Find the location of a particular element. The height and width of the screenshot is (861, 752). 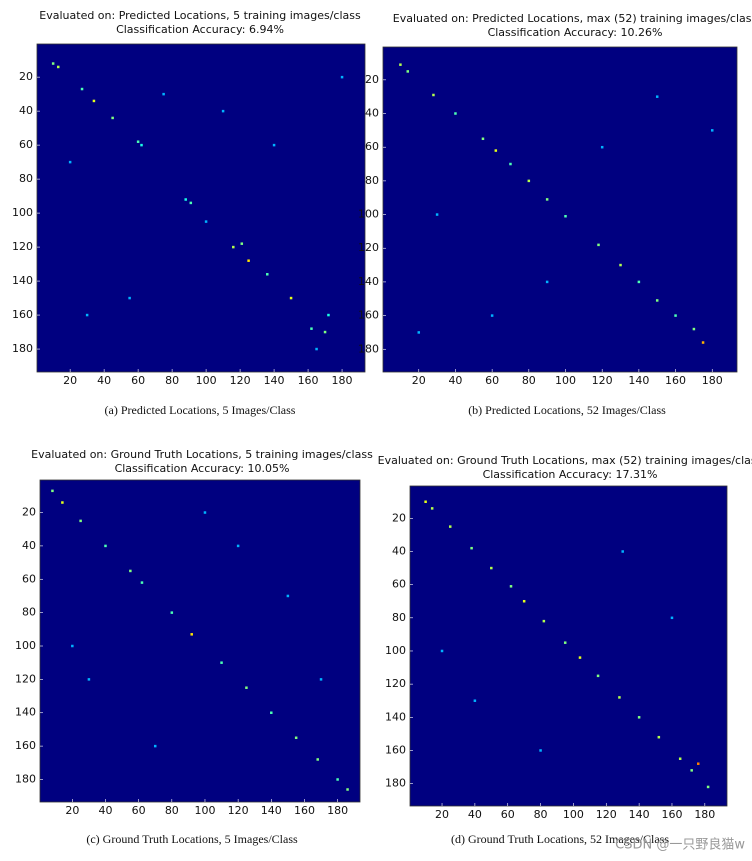

chart-subtitle: Classification Accuracy: 10.26% is located at coordinates (575, 32).